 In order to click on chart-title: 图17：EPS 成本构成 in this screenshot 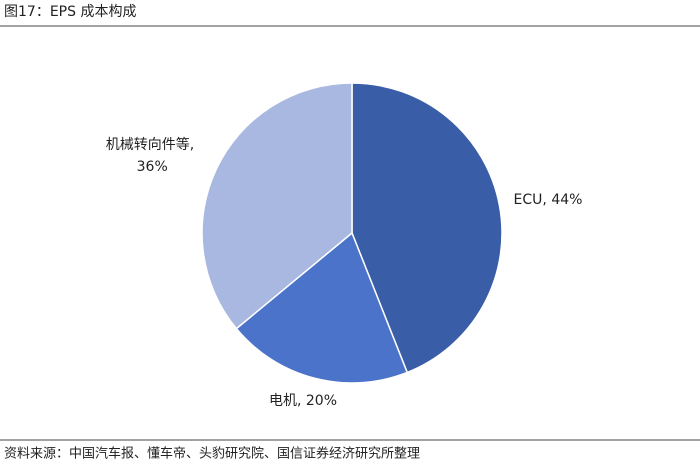, I will do `click(70, 12)`.